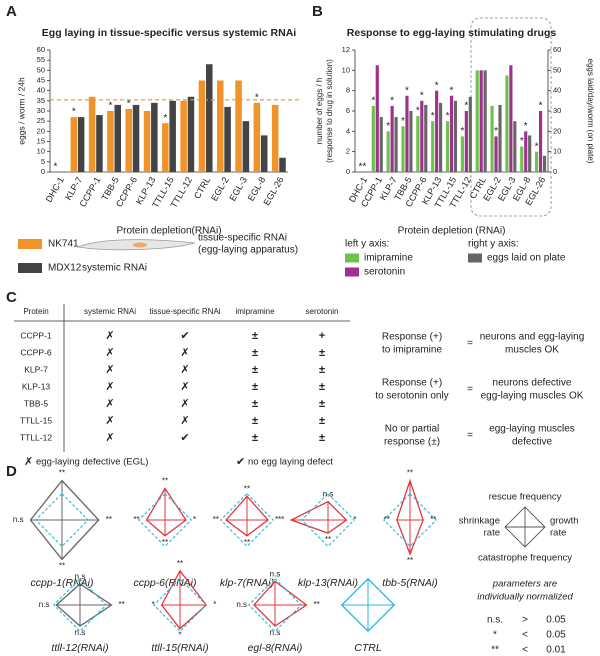 Image resolution: width=600 pixels, height=656 pixels. Describe the element at coordinates (348, 130) in the screenshot. I see `y-tick-label: 4` at that location.